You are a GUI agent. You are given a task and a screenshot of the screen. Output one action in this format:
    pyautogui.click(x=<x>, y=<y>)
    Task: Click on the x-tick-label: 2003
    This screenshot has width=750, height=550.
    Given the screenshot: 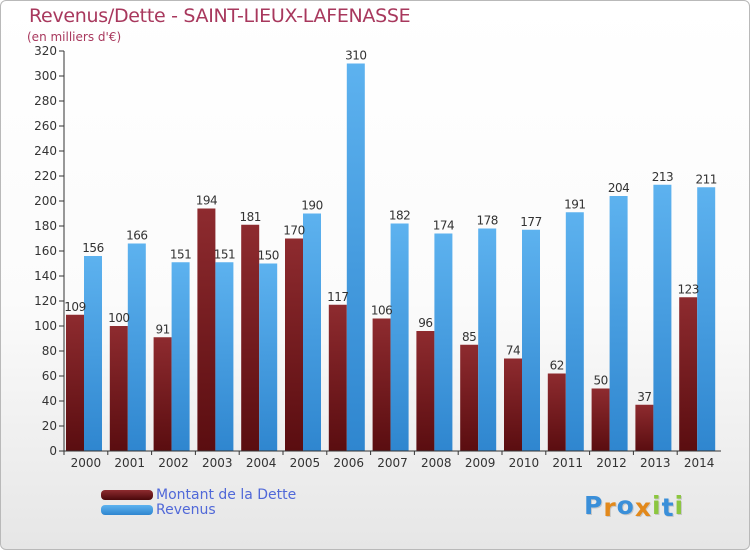 What is the action you would take?
    pyautogui.click(x=217, y=463)
    